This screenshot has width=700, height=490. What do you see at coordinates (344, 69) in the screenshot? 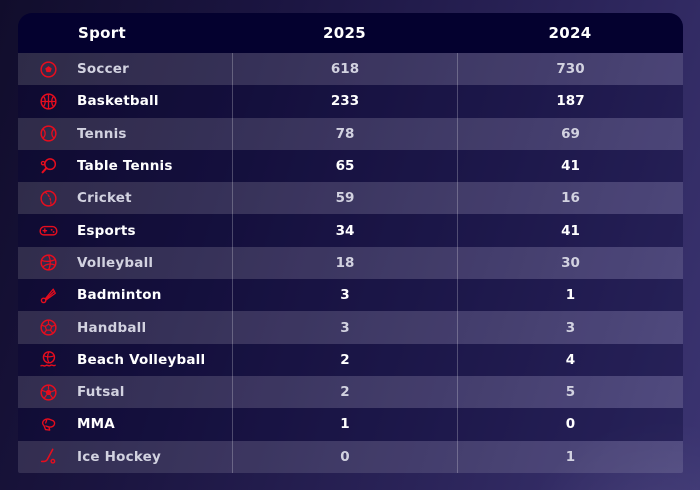
I see `value-2025: 618` at bounding box center [344, 69].